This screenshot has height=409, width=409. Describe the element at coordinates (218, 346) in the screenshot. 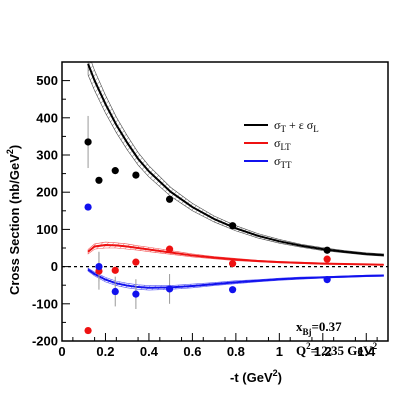

I see `x-axis-ticks: 0 0.2 0.4 0.6 0.8 1 1.2 1.4` at that location.